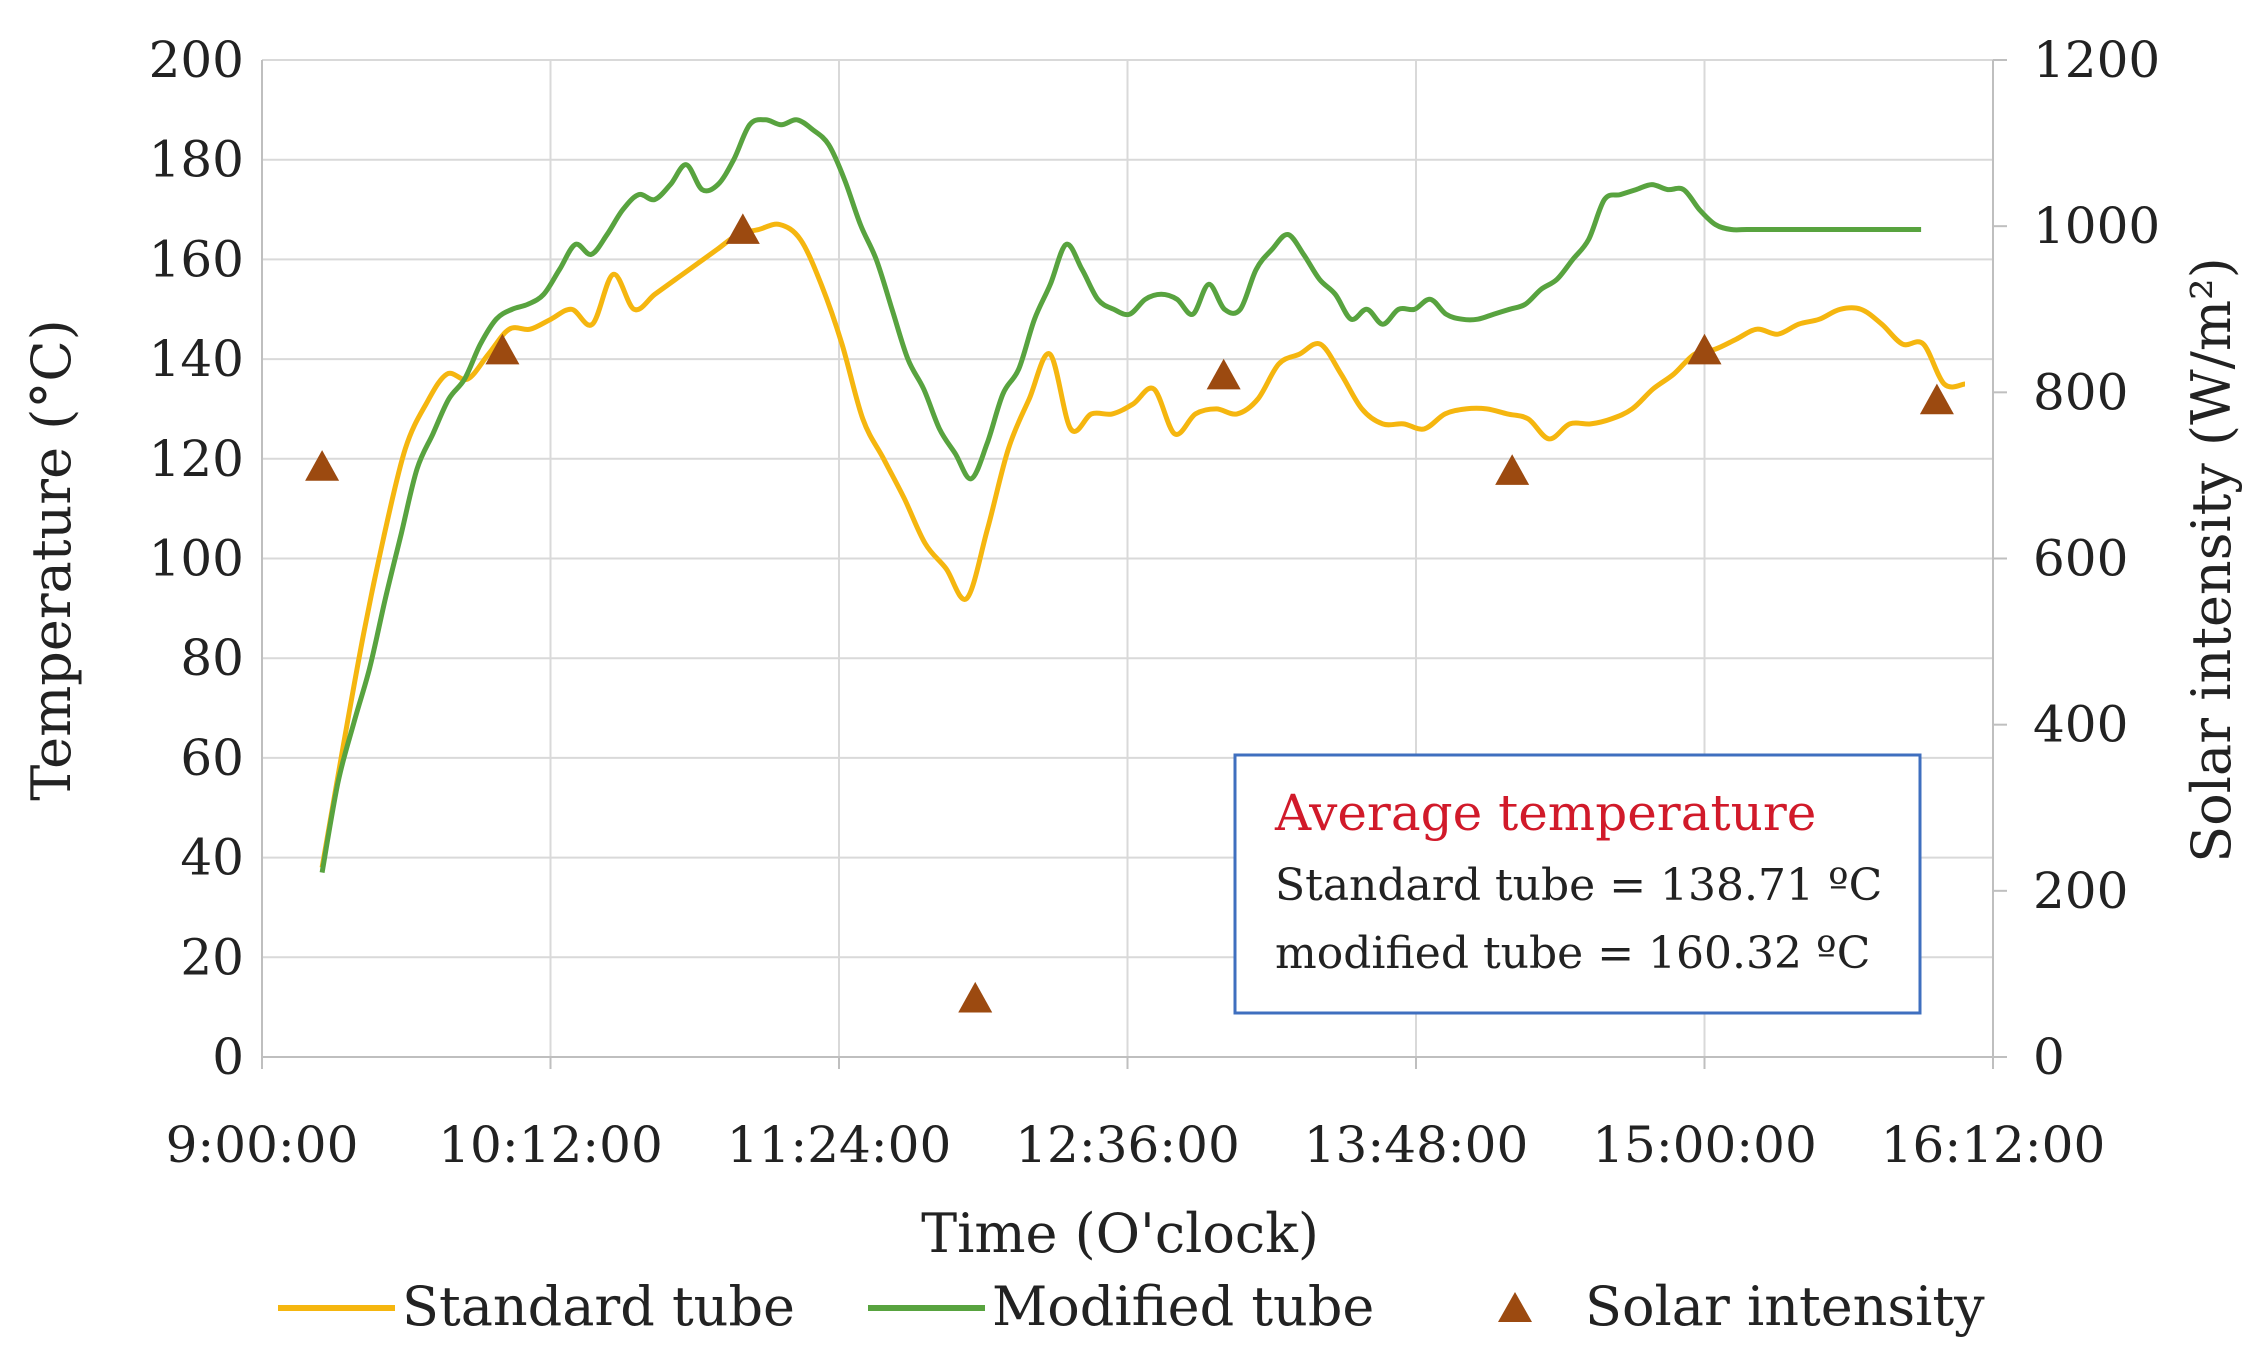 The image size is (2267, 1352). I want to click on x-tick-label: 16:12:00, so click(1993, 1145).